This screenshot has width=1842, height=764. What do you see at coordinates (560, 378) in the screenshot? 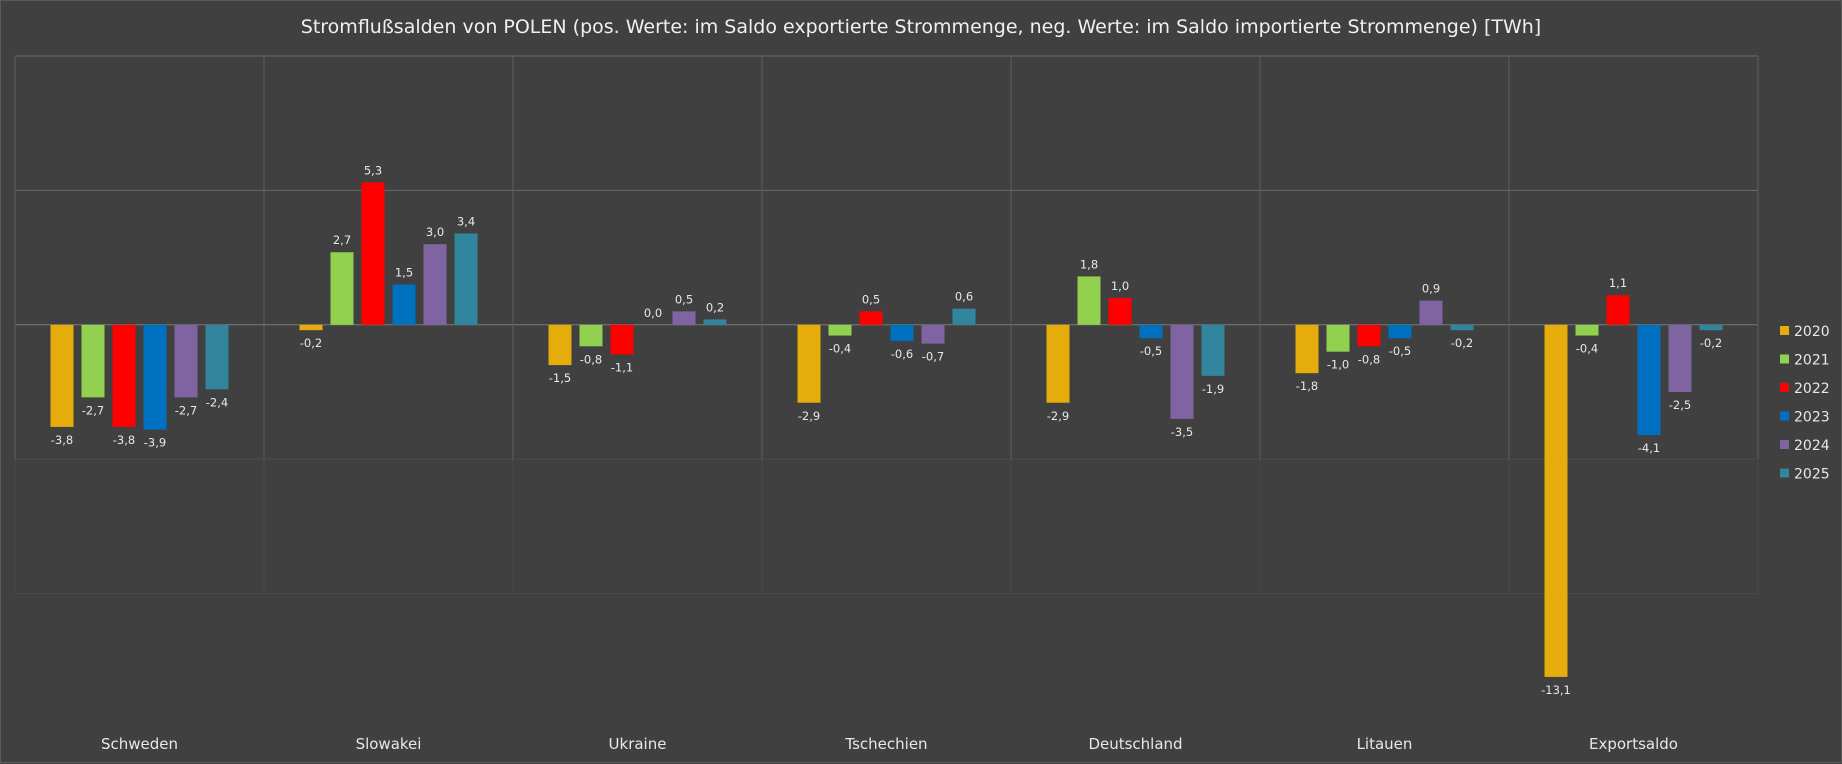
I see `data-label: -1,5` at bounding box center [560, 378].